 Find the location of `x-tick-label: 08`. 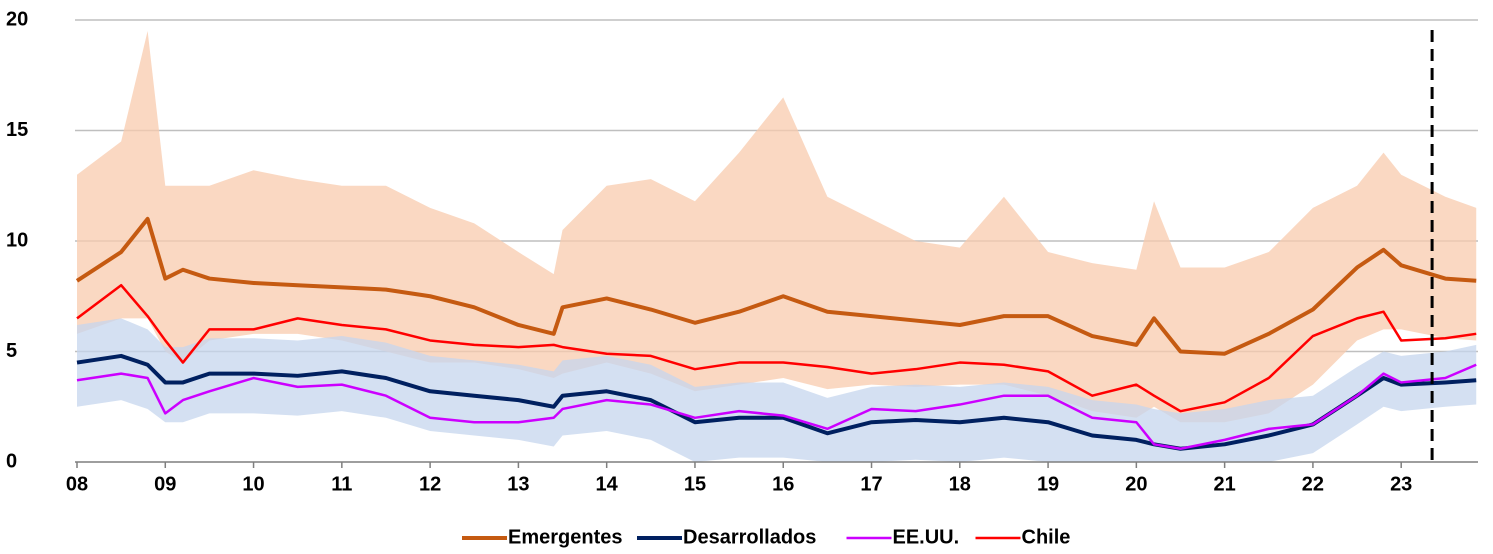

x-tick-label: 08 is located at coordinates (77, 484).